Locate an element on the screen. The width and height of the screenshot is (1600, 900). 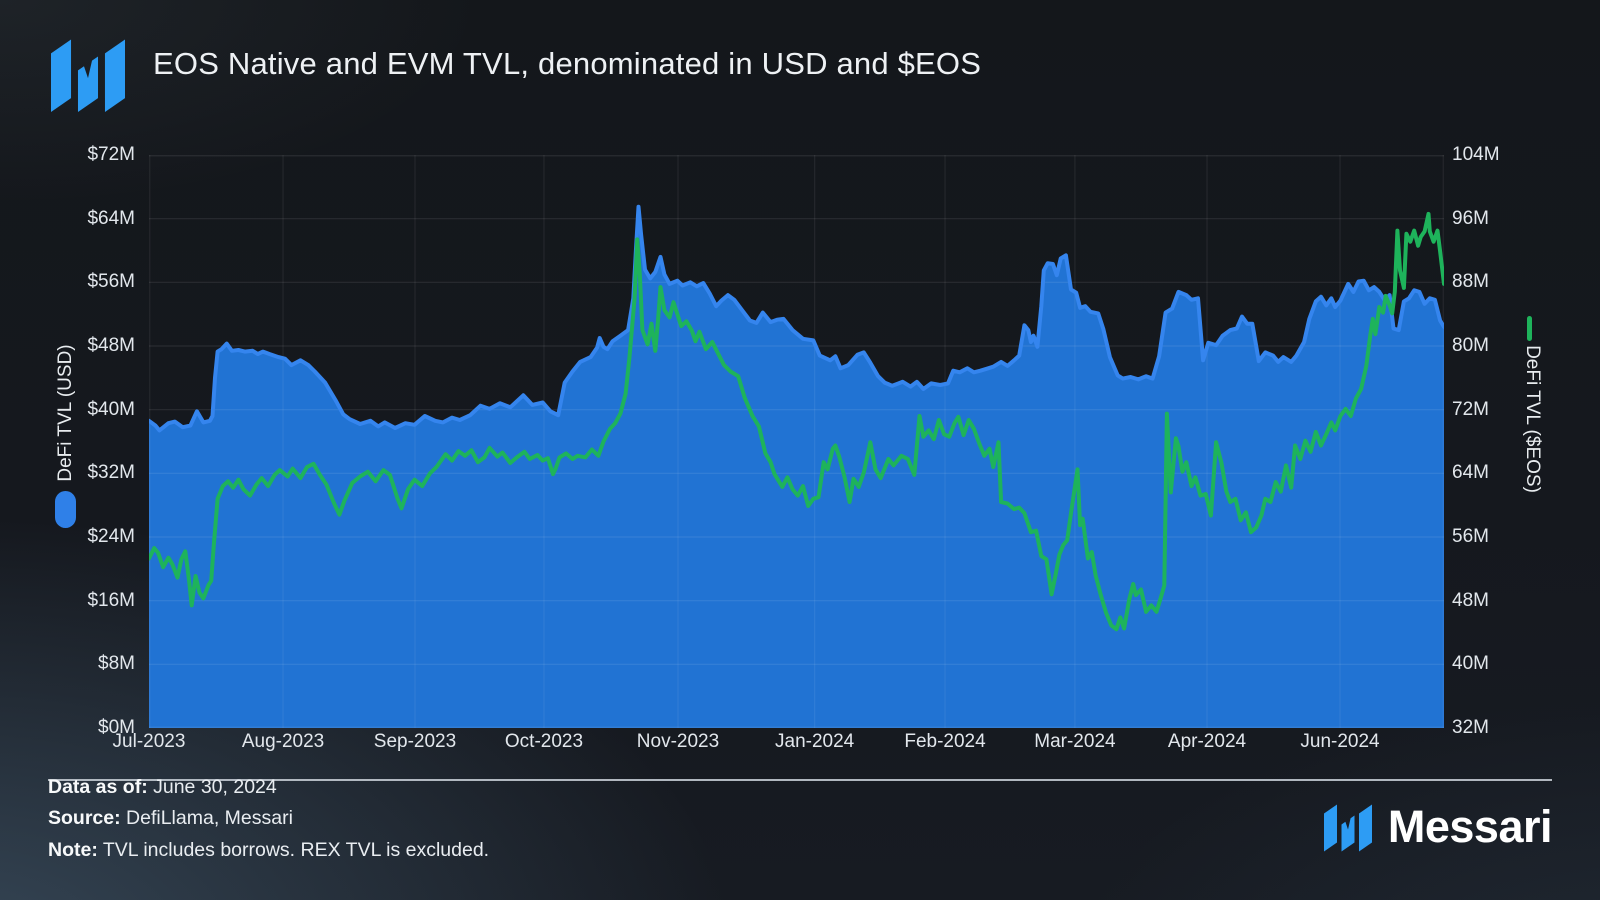
source-row: Source: DefiLlama, Messari is located at coordinates (170, 818).